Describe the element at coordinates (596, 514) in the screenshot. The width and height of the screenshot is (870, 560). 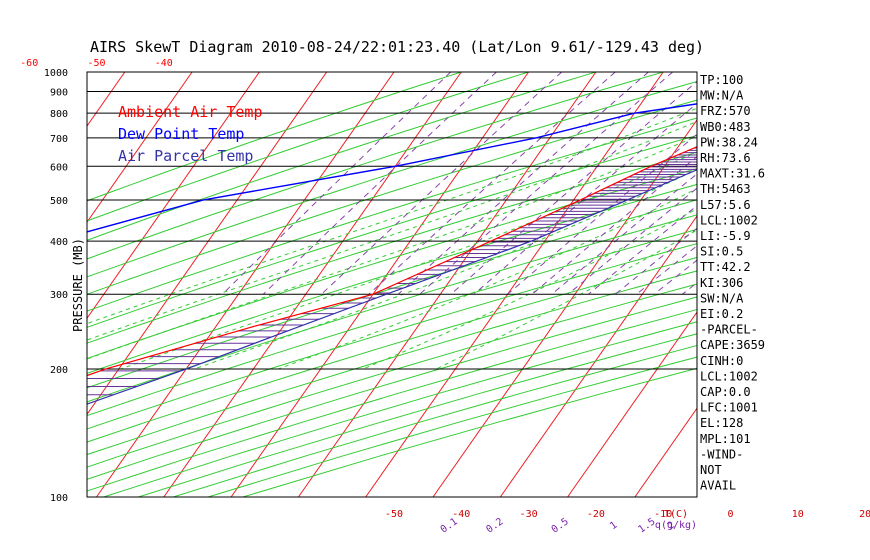
I see `bottom-temp-tick-label: -20` at that location.